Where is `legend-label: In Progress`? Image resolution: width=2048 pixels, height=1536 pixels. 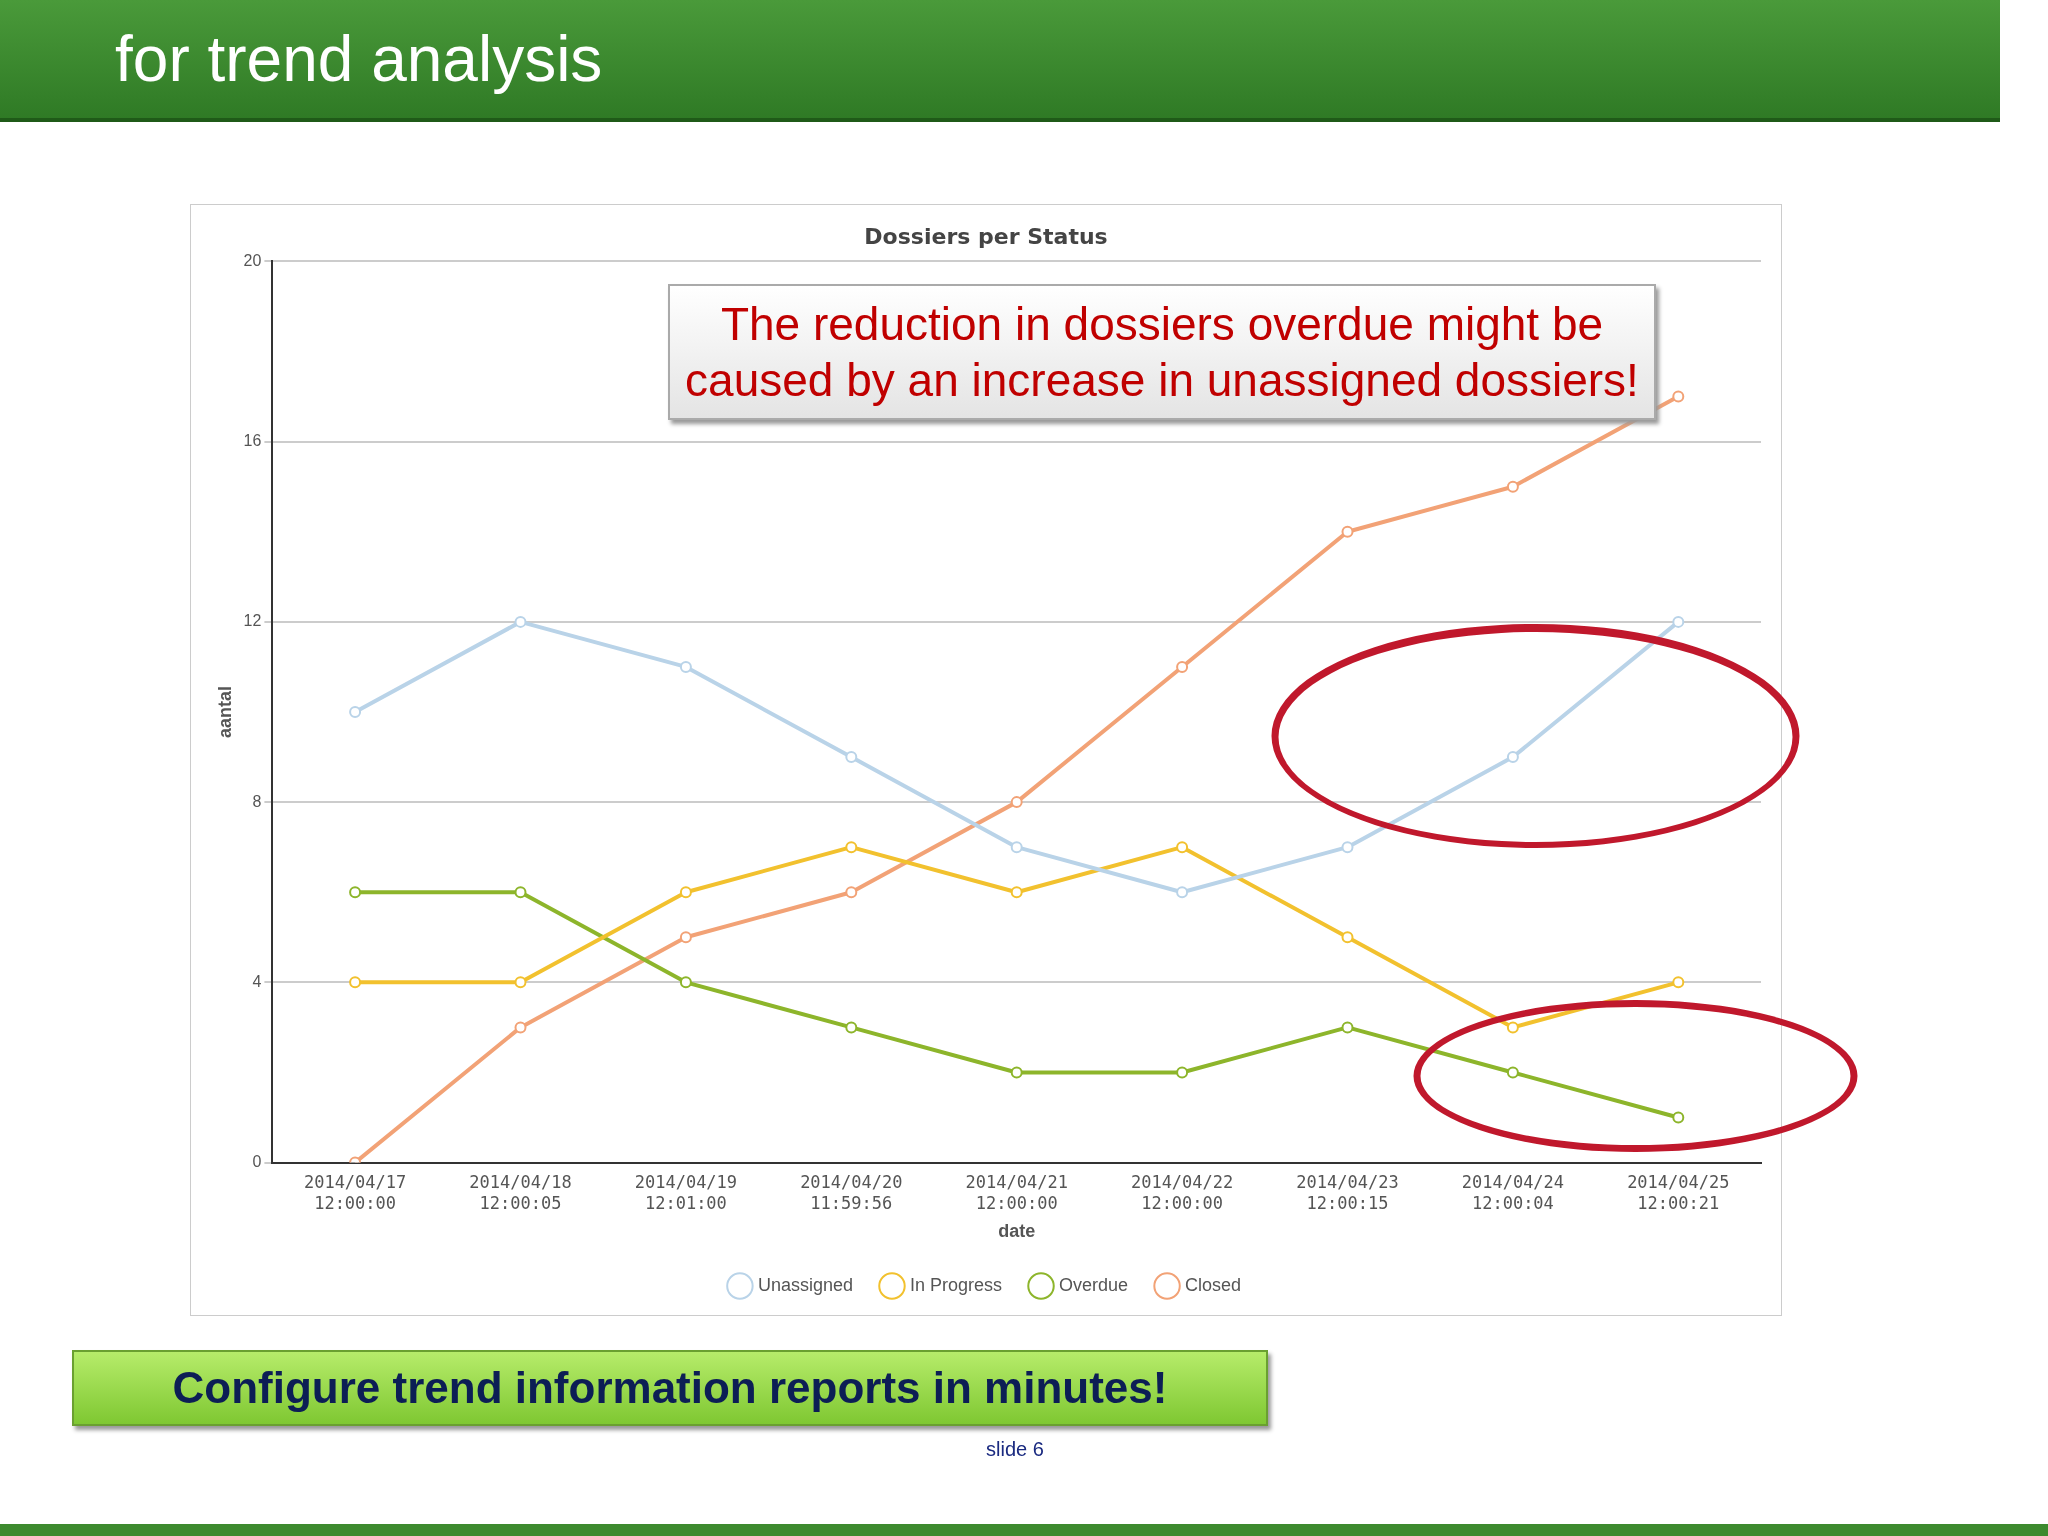
legend-label: In Progress is located at coordinates (956, 1284).